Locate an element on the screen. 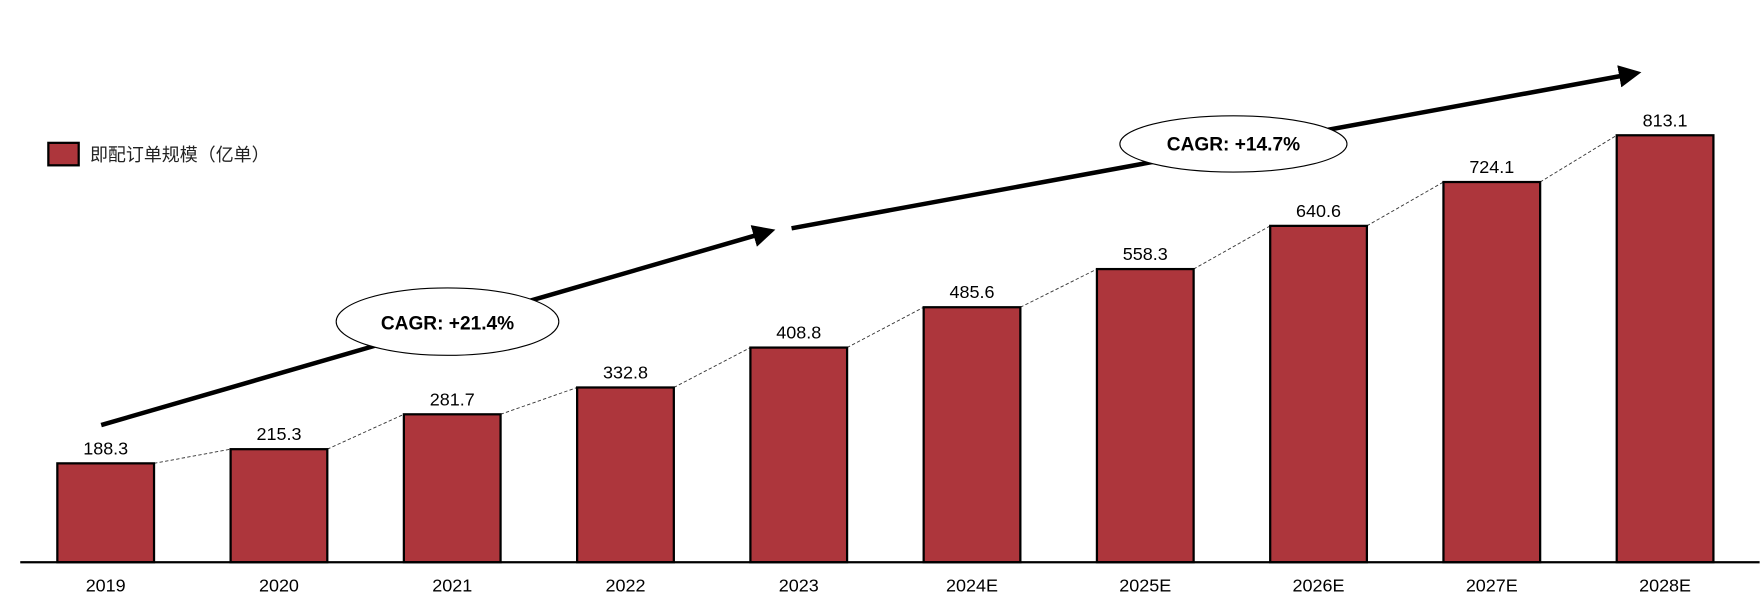  x-tick-2019: 2019 is located at coordinates (106, 585).